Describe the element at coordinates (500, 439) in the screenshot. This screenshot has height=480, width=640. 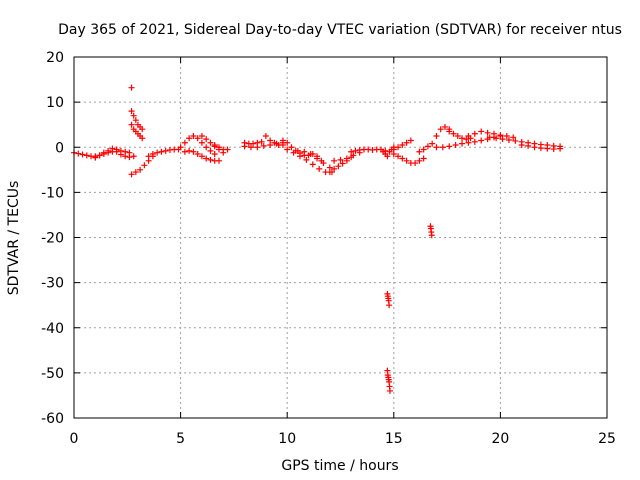
I see `x-tick-label: 20` at that location.